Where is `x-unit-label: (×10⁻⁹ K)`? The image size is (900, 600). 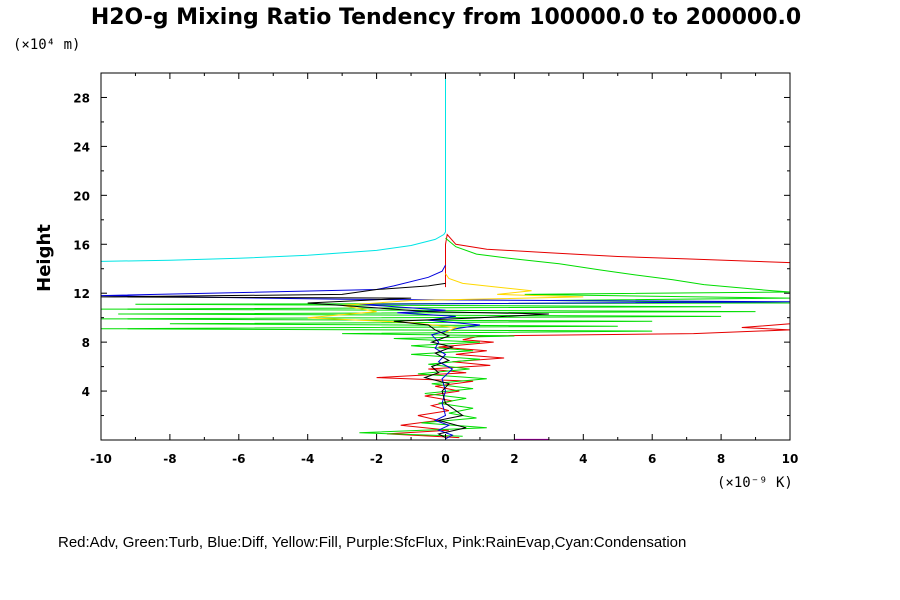
x-unit-label: (×10⁻⁹ K) is located at coordinates (755, 483).